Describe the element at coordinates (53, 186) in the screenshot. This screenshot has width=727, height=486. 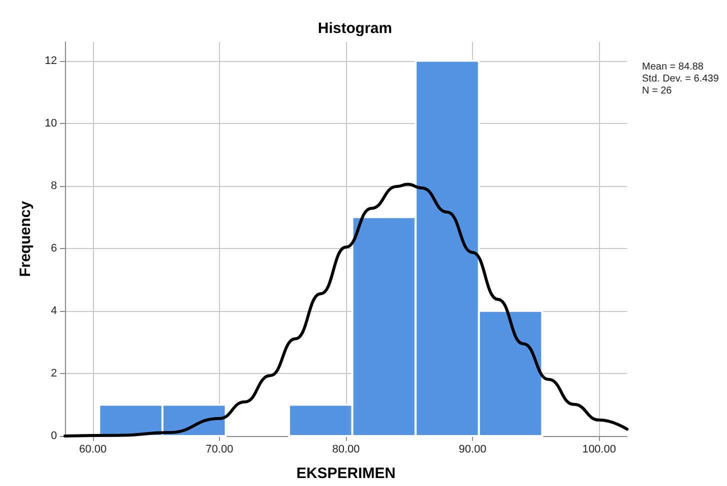
I see `y-tick-label: 8` at that location.